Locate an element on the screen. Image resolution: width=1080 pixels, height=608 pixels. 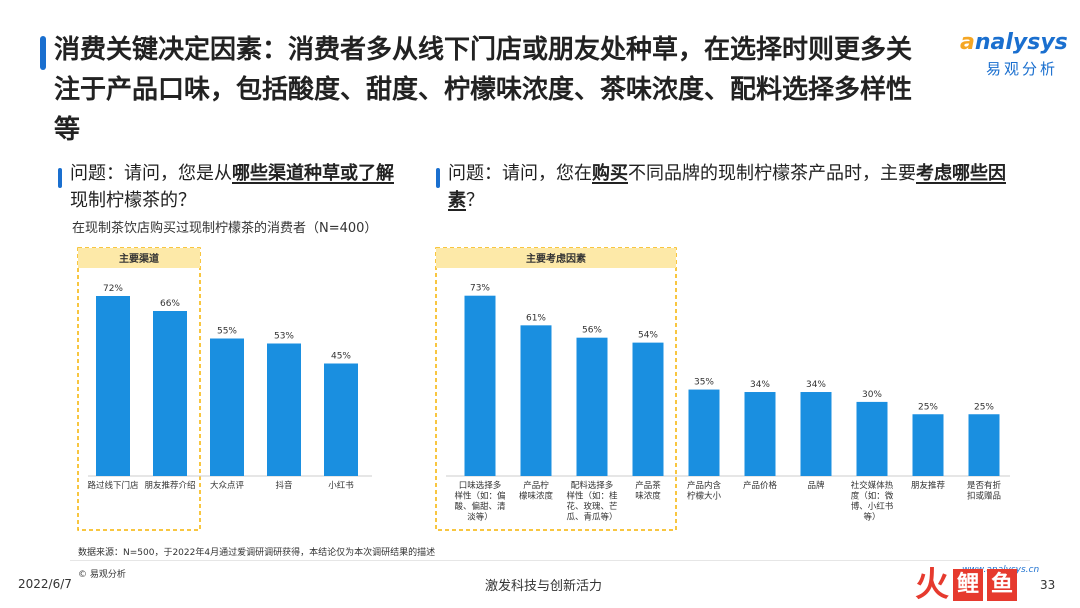
footer-date: 2022/6/7 is located at coordinates (45, 584).